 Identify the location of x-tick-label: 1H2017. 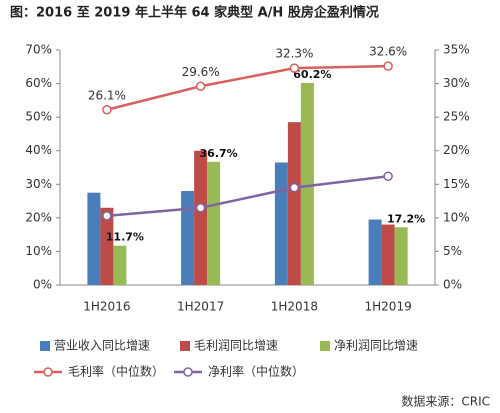
(200, 307).